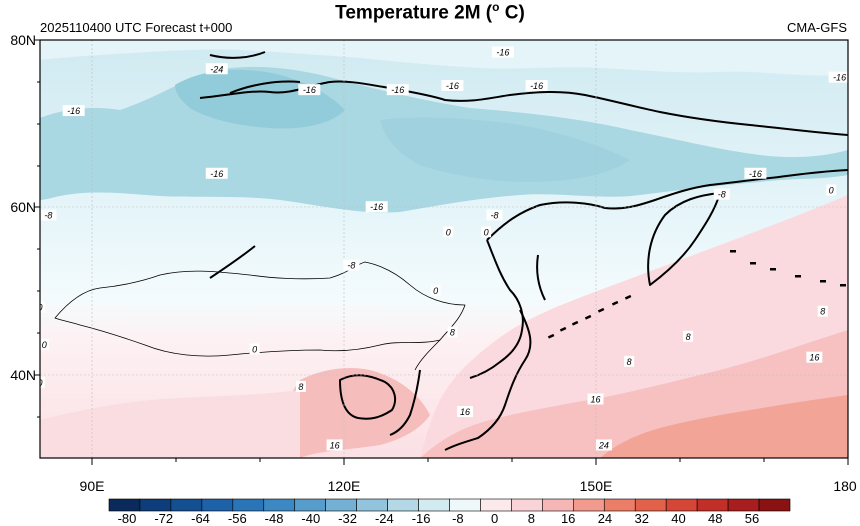  Describe the element at coordinates (170, 424) in the screenshot. I see `field-warm-china` at that location.